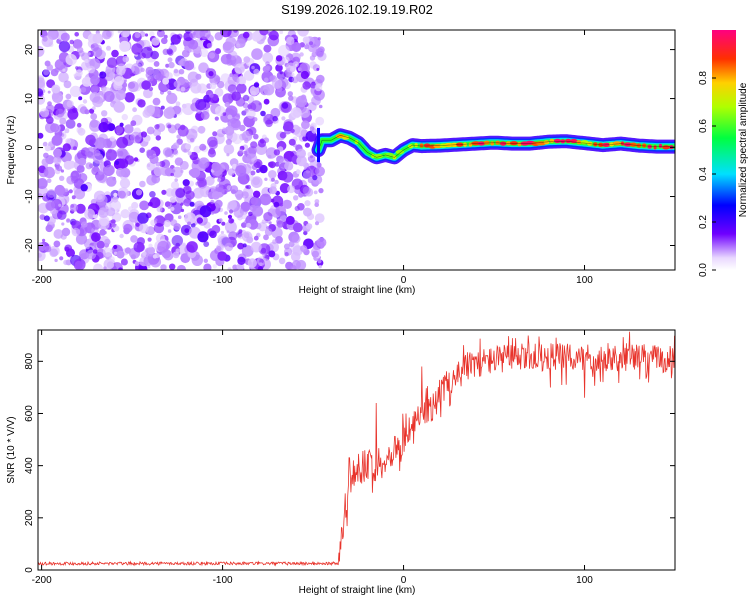 The height and width of the screenshot is (600, 750). I want to click on spectrogram-x-label: Height of straight line (km), so click(357, 290).